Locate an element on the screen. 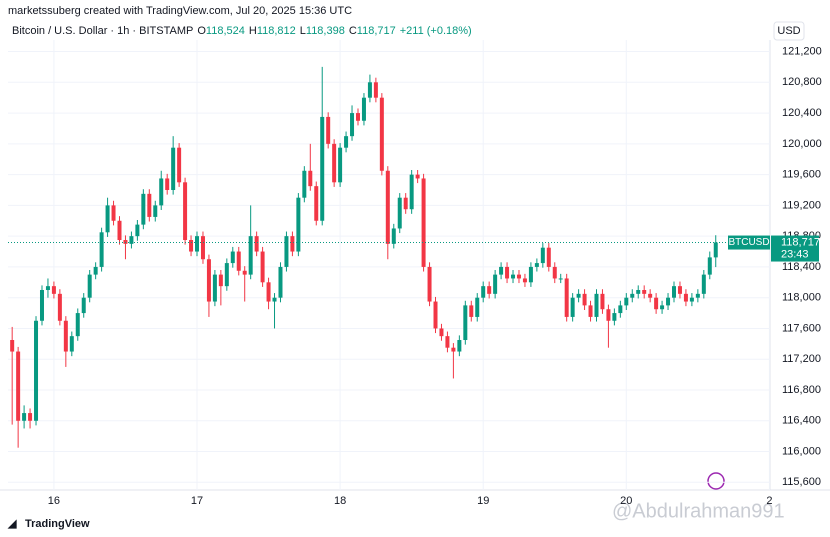 Image resolution: width=830 pixels, height=537 pixels. y-tick-label: 116,400 is located at coordinates (801, 421).